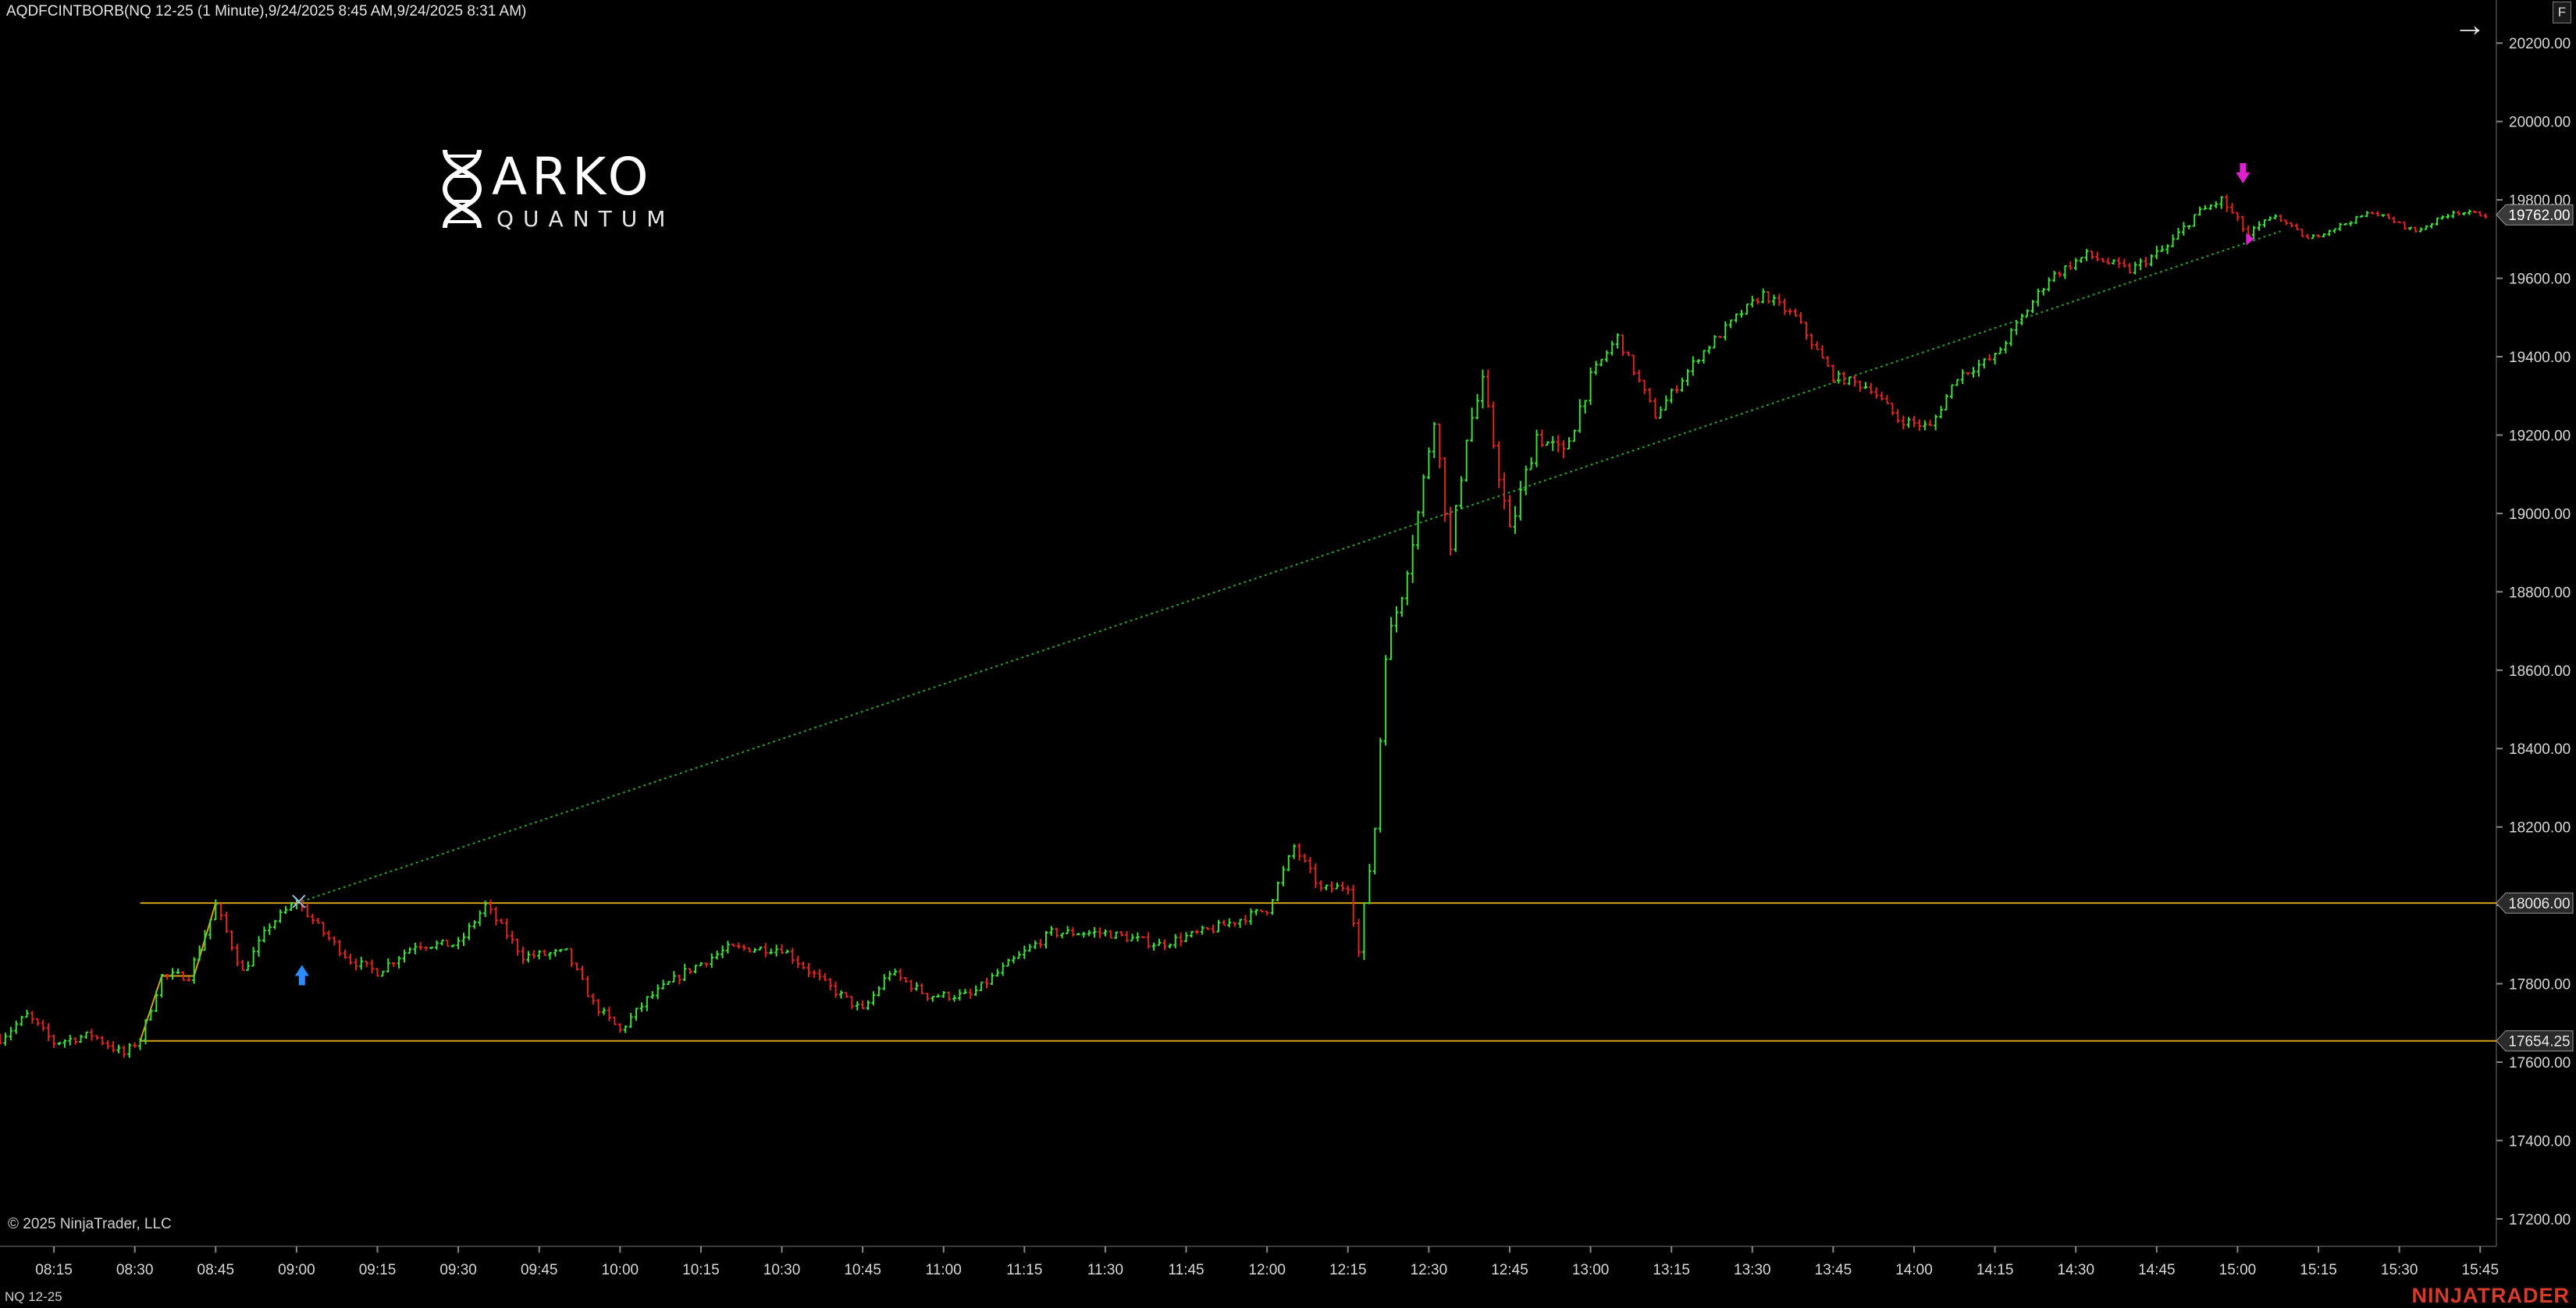 This screenshot has height=1308, width=2576. I want to click on y-tick-label: 18400.00, so click(2540, 749).